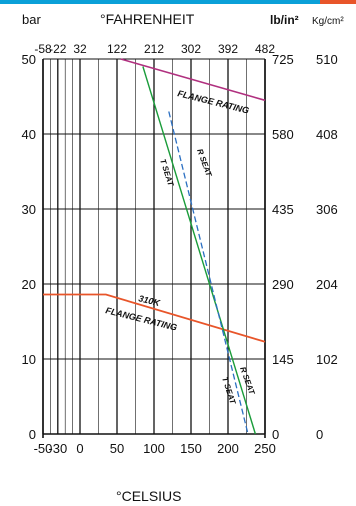 The image size is (356, 506). Describe the element at coordinates (328, 21) in the screenshot. I see `right-outer-unit-label: Kg/cm²` at that location.